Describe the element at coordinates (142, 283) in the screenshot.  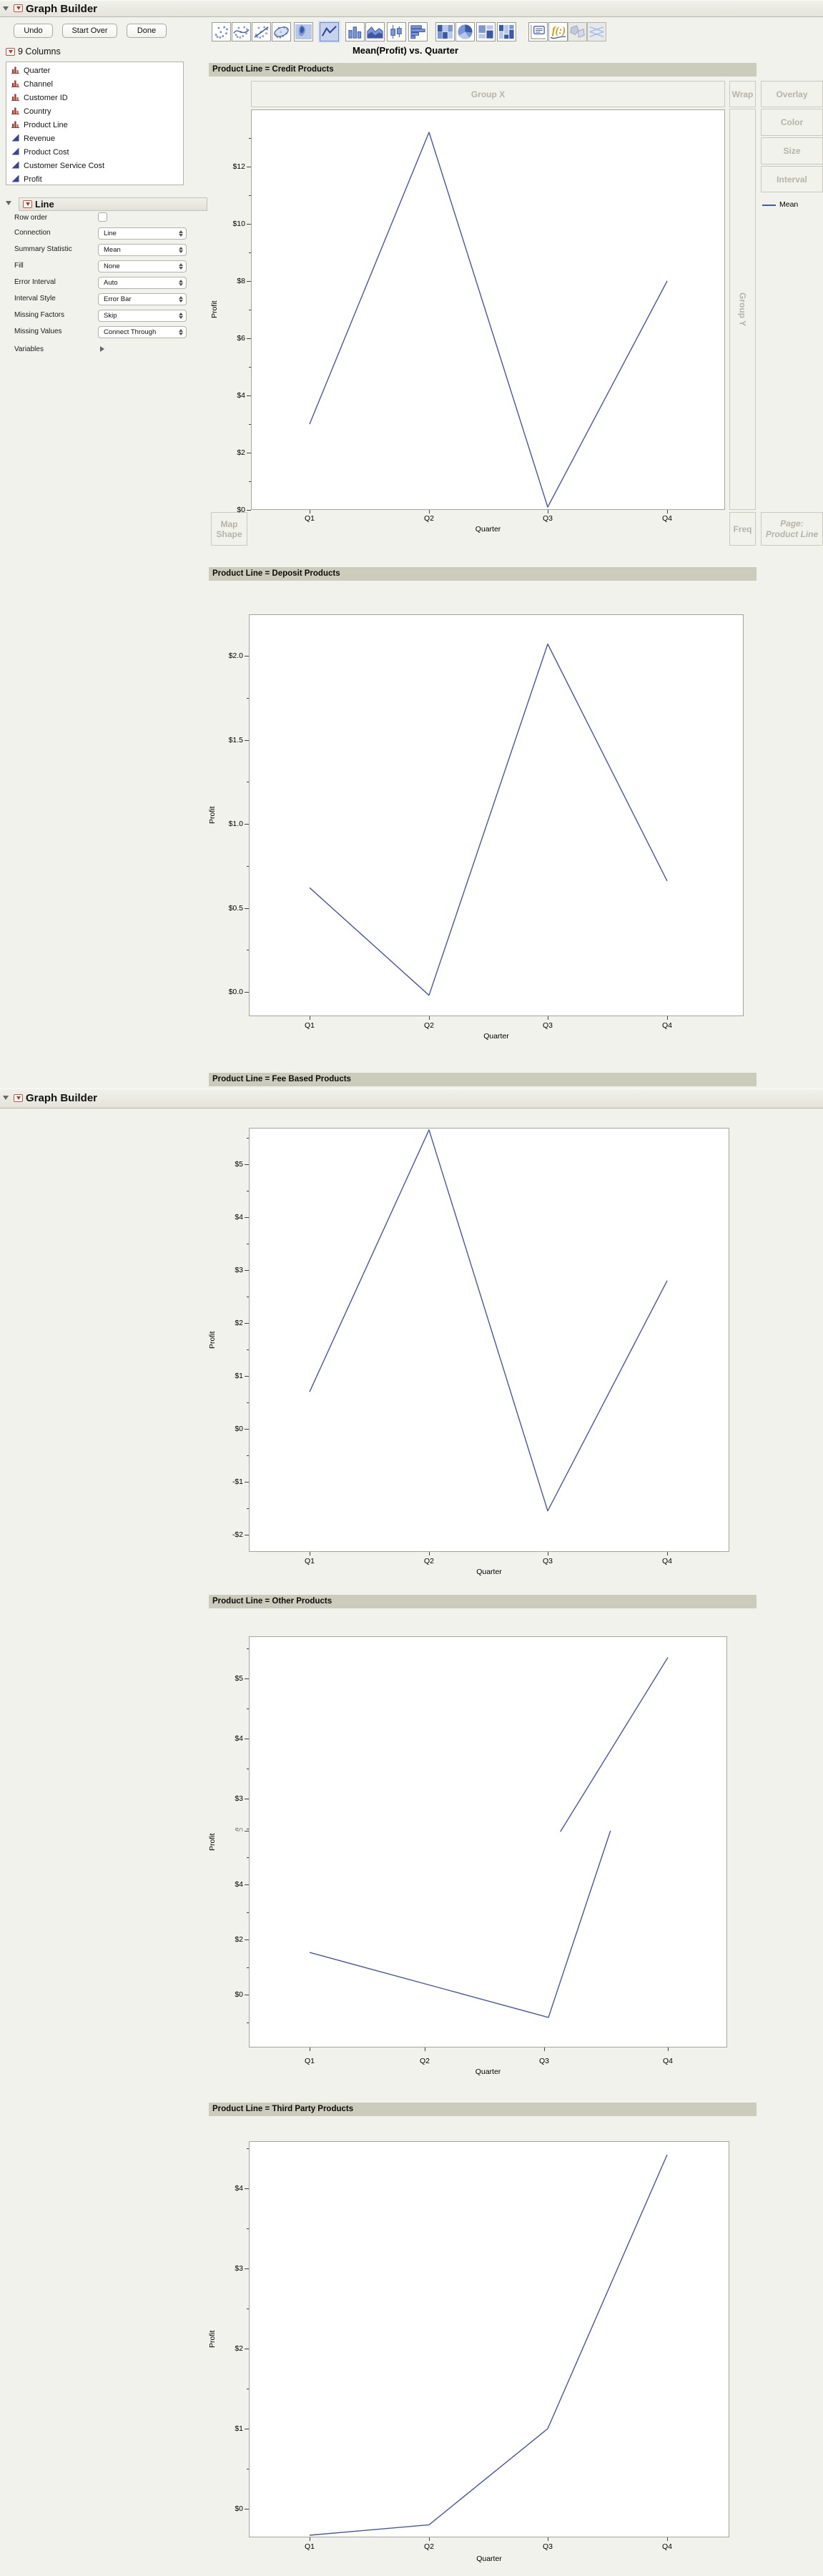
I see `error-interval-select: Auto` at that location.